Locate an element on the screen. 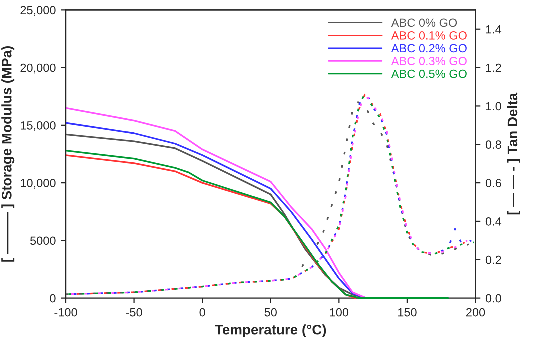 This screenshot has width=550, height=339. x-axis-title: Temperature (°C) is located at coordinates (270, 331).